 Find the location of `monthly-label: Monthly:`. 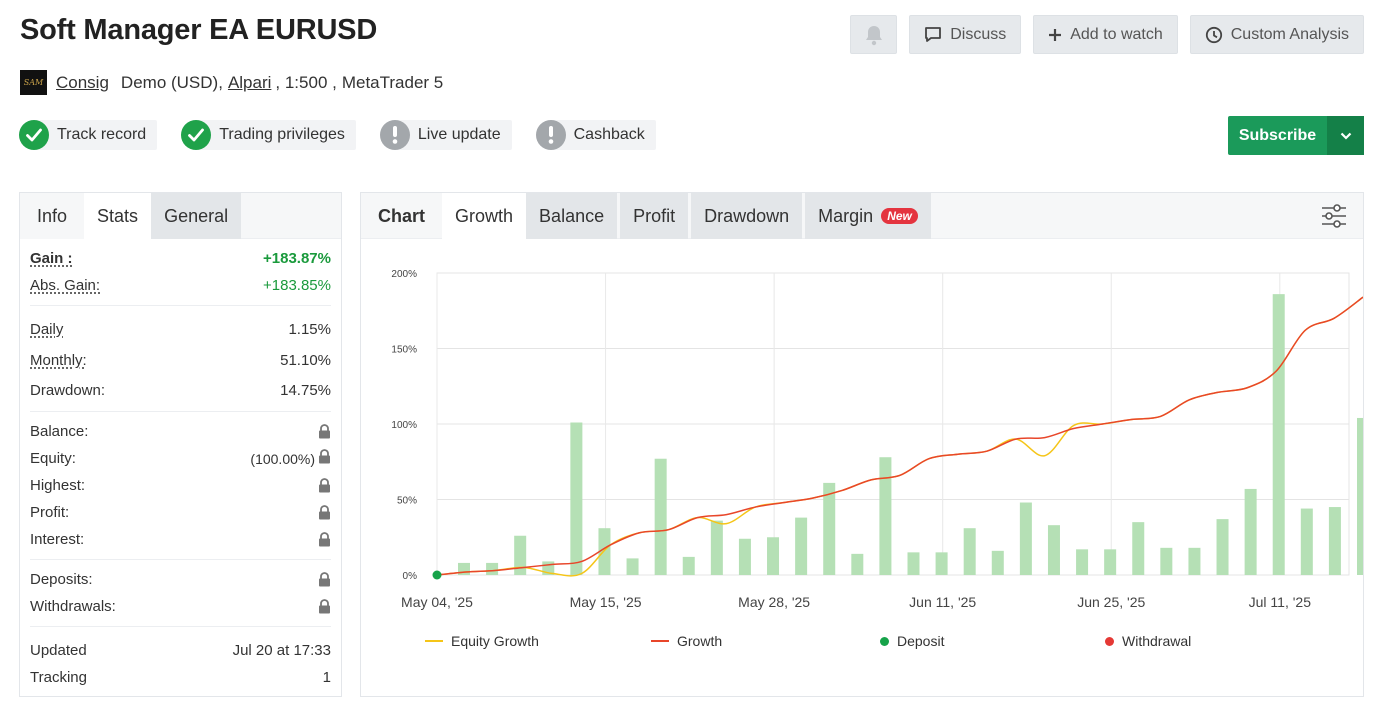

monthly-label: Monthly: is located at coordinates (58, 360).